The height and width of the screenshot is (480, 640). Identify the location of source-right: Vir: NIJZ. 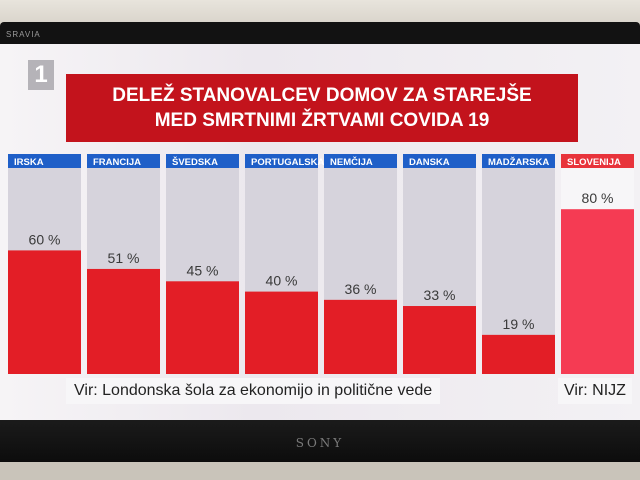
(595, 391).